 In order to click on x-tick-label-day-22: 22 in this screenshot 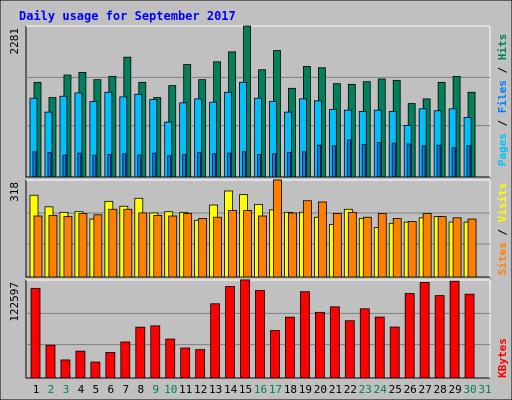, I will do `click(350, 389)`.